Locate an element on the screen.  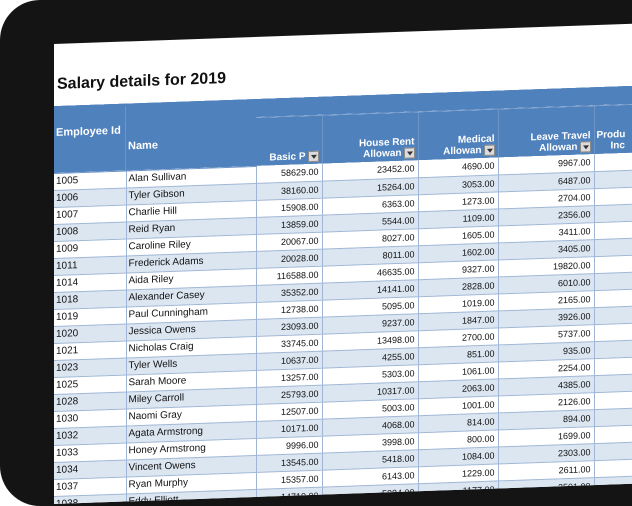
header-name: Name is located at coordinates (143, 145).